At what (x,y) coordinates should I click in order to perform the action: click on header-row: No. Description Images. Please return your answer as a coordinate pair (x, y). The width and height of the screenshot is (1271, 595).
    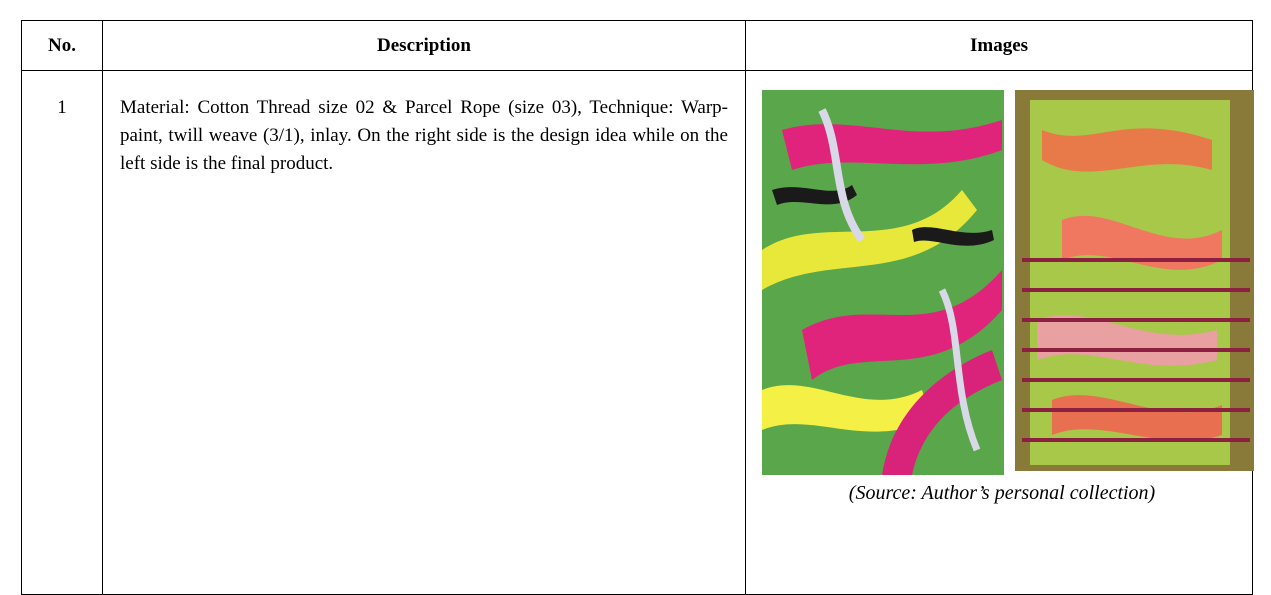
    Looking at the image, I should click on (637, 45).